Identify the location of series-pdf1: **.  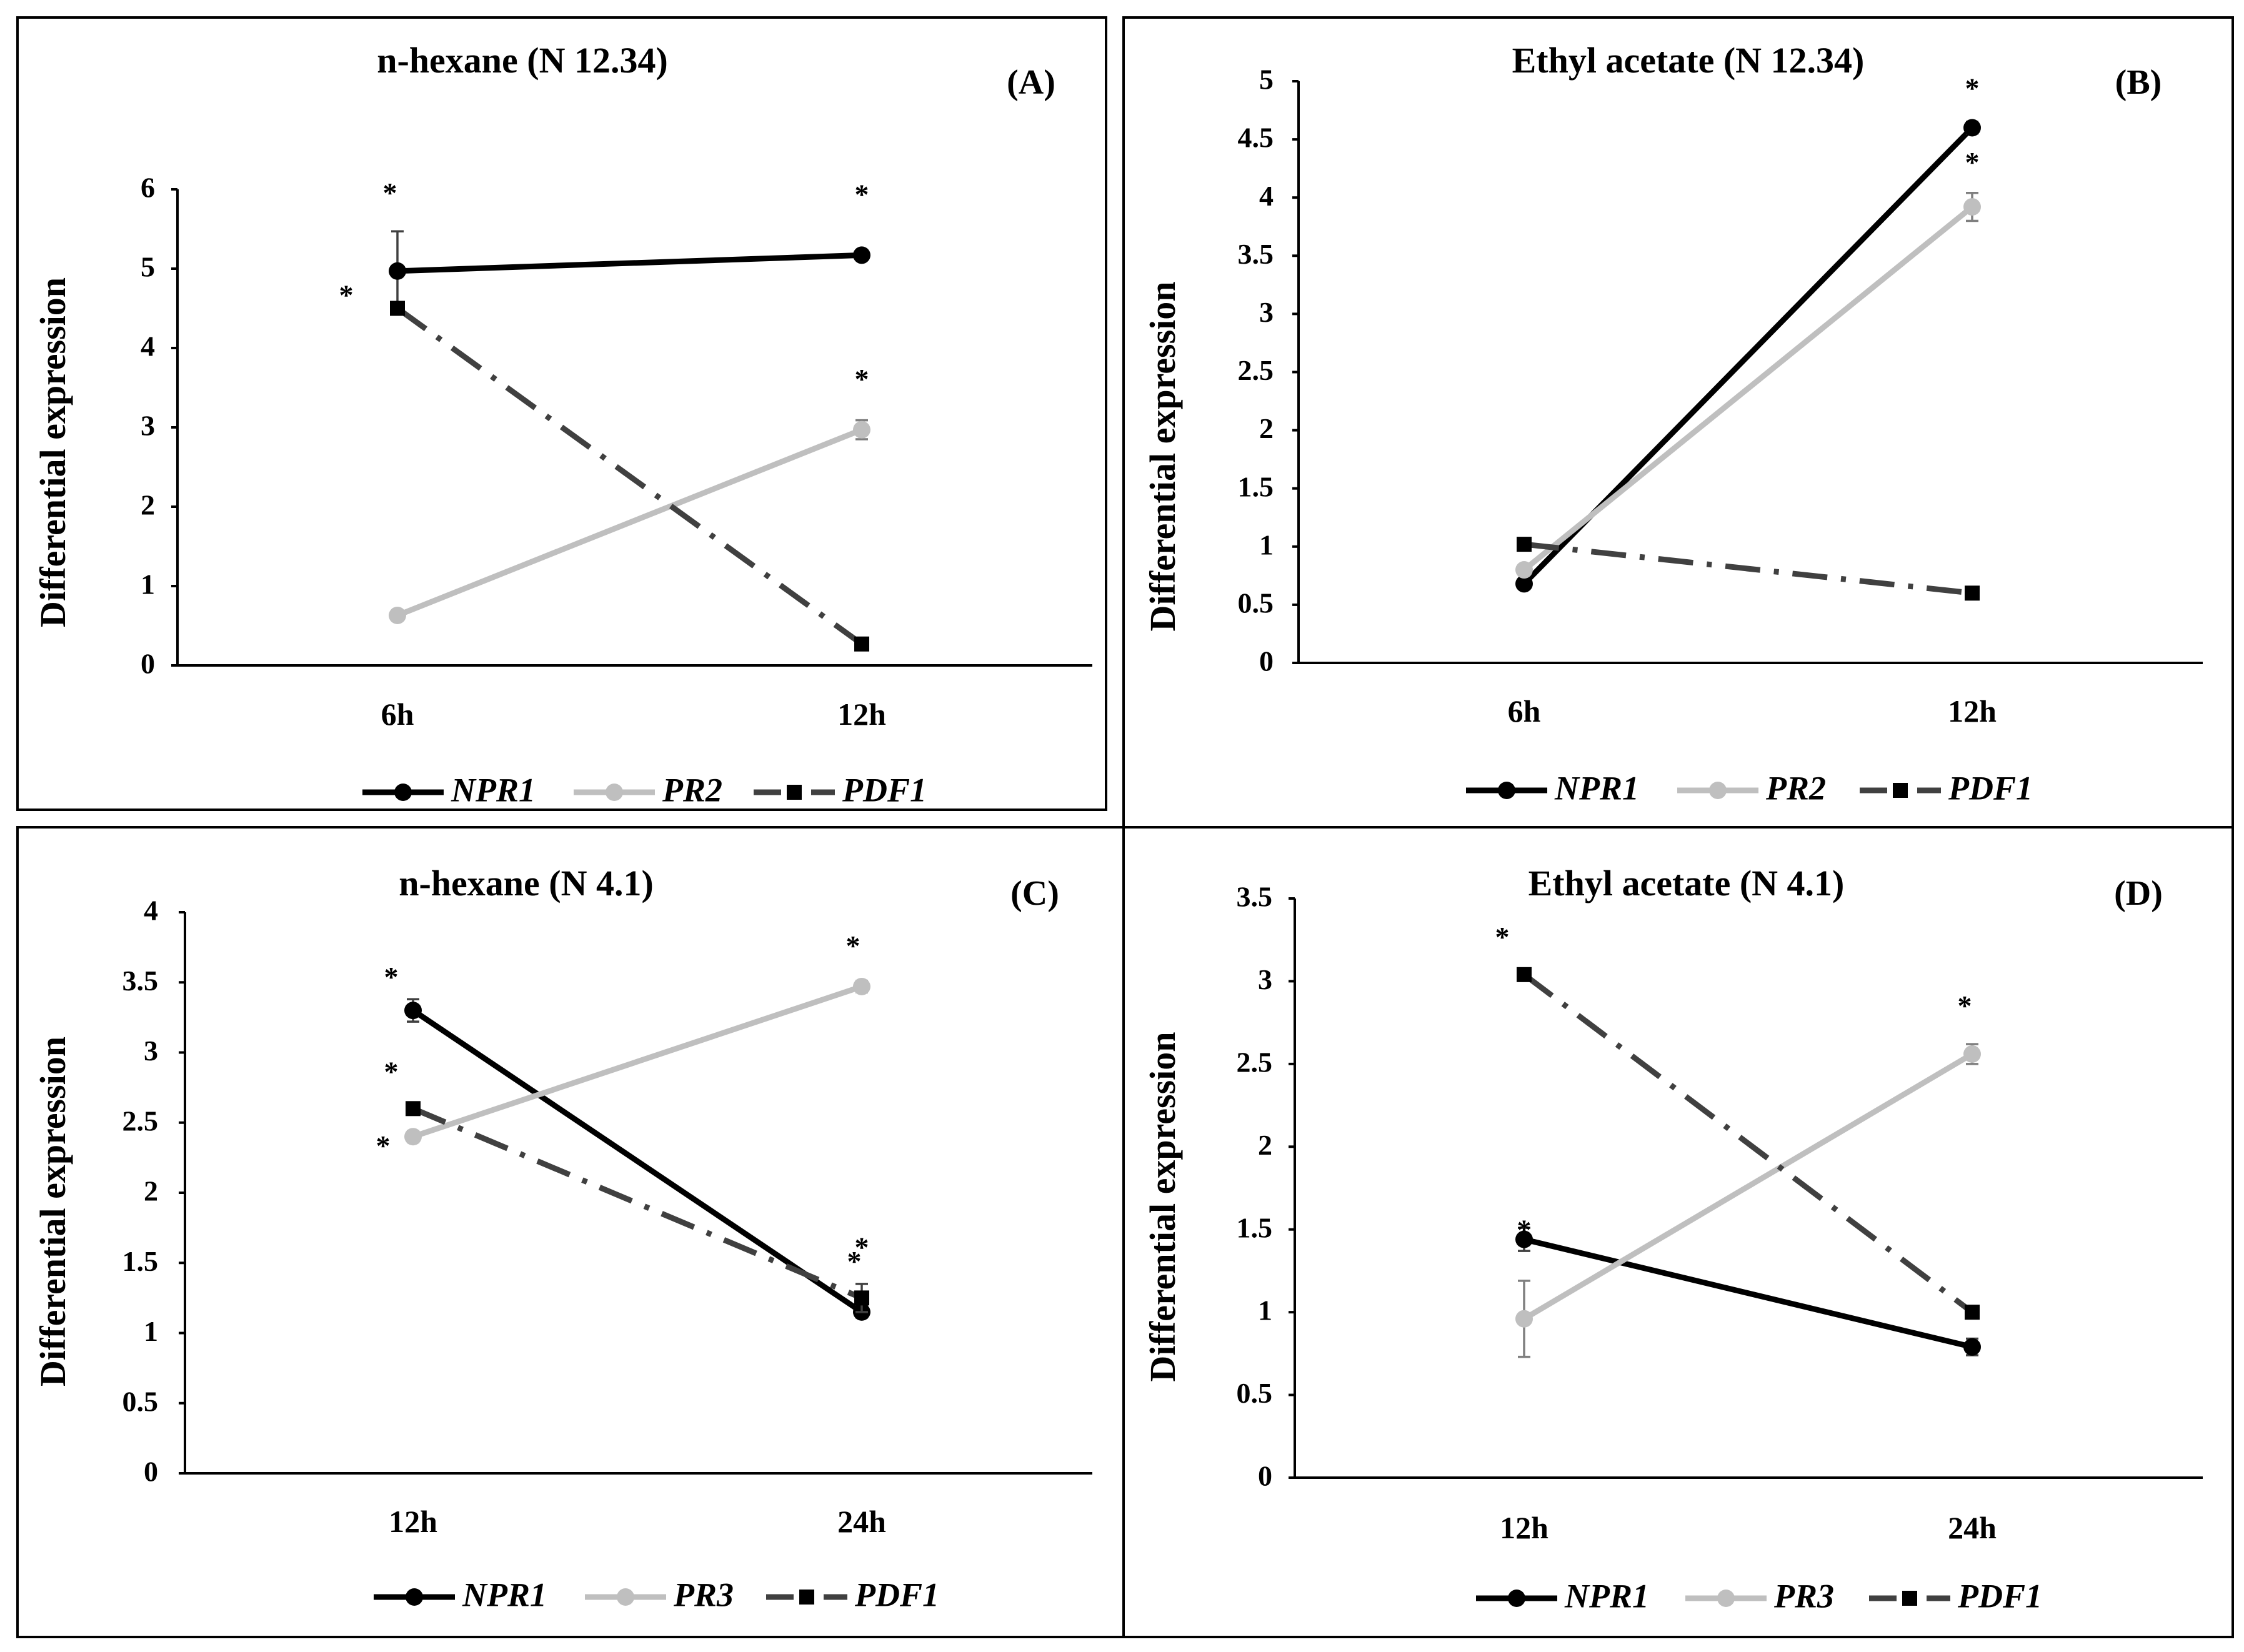
(626, 1184).